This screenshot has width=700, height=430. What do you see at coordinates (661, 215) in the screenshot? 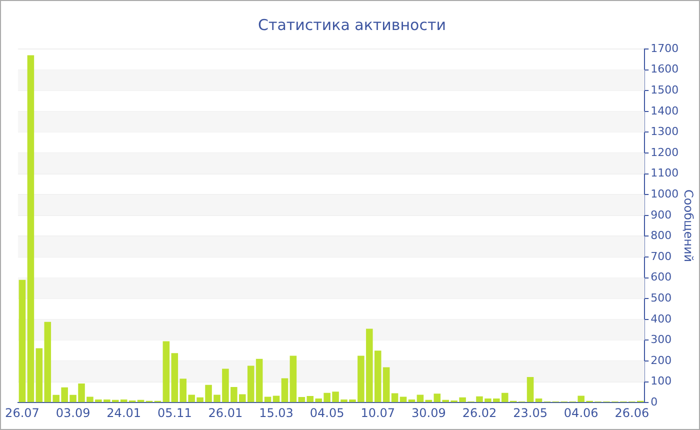
I see `y-tick-label: 900` at bounding box center [661, 215].